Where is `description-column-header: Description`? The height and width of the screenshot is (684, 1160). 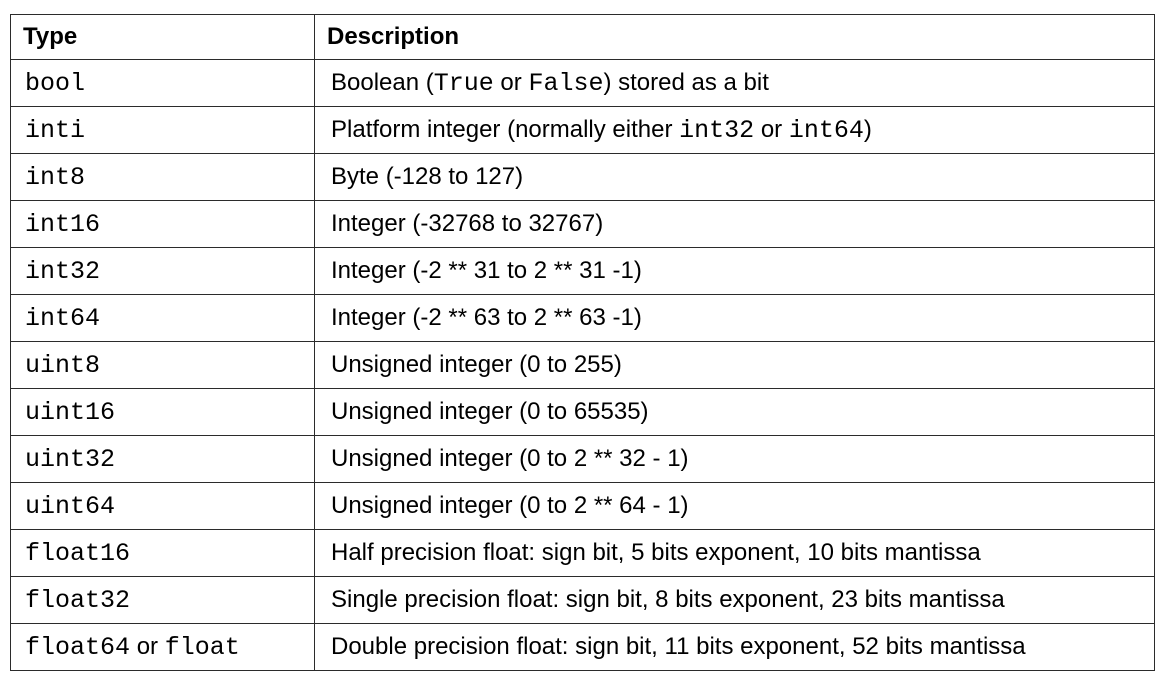
description-column-header: Description is located at coordinates (734, 37).